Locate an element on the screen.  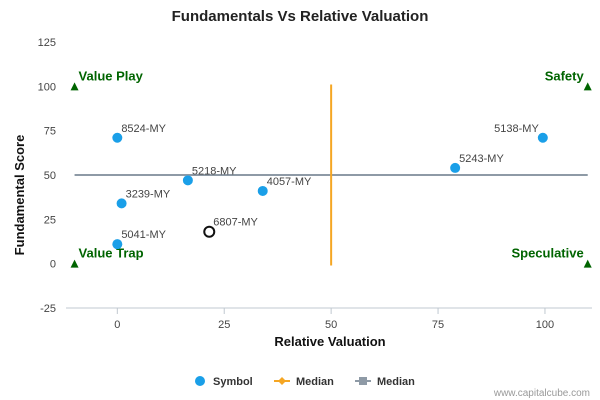
legend-median-x-marker is located at coordinates (282, 381).